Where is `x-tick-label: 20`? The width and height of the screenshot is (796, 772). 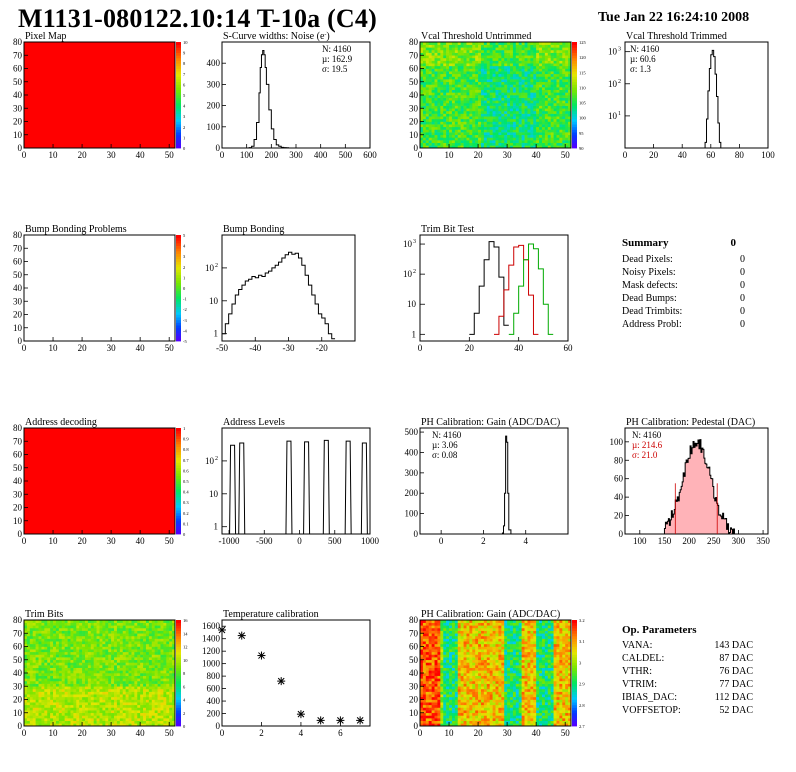 x-tick-label: 20 is located at coordinates (83, 348).